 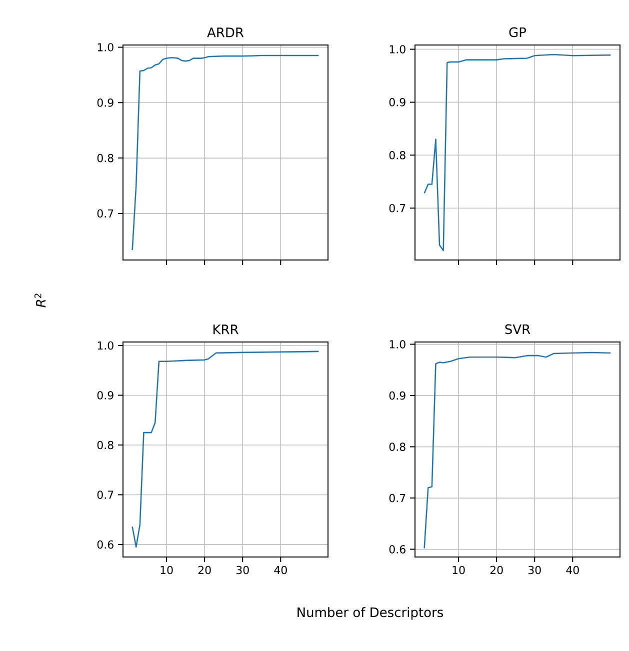 I want to click on chart-title: GP, so click(x=517, y=32).